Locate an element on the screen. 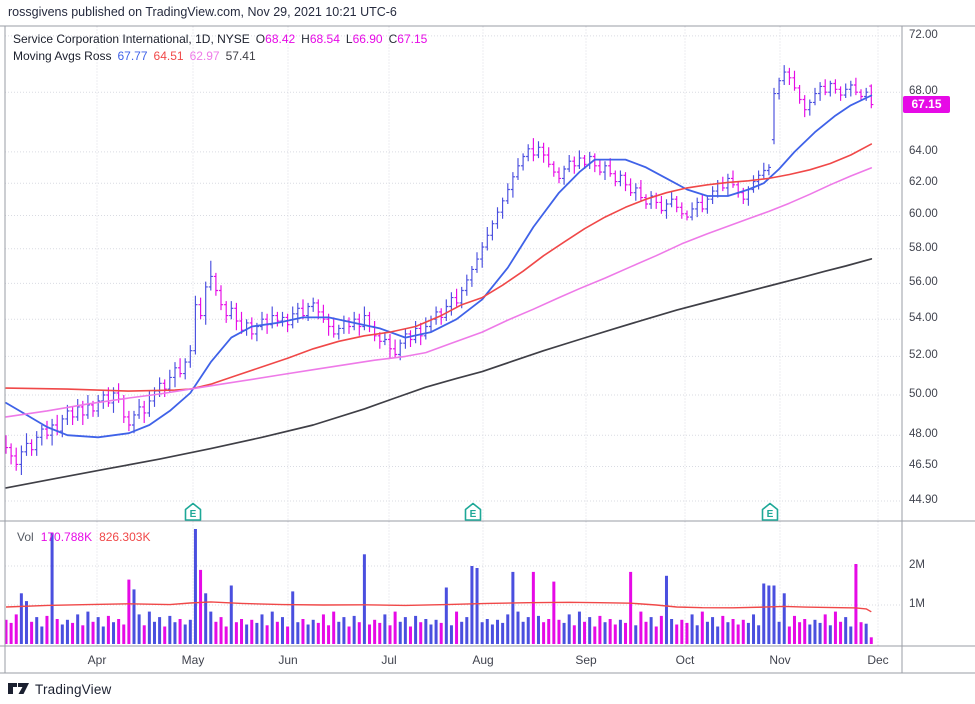 The width and height of the screenshot is (975, 704). ohlc-value: 68.54 is located at coordinates (324, 39).